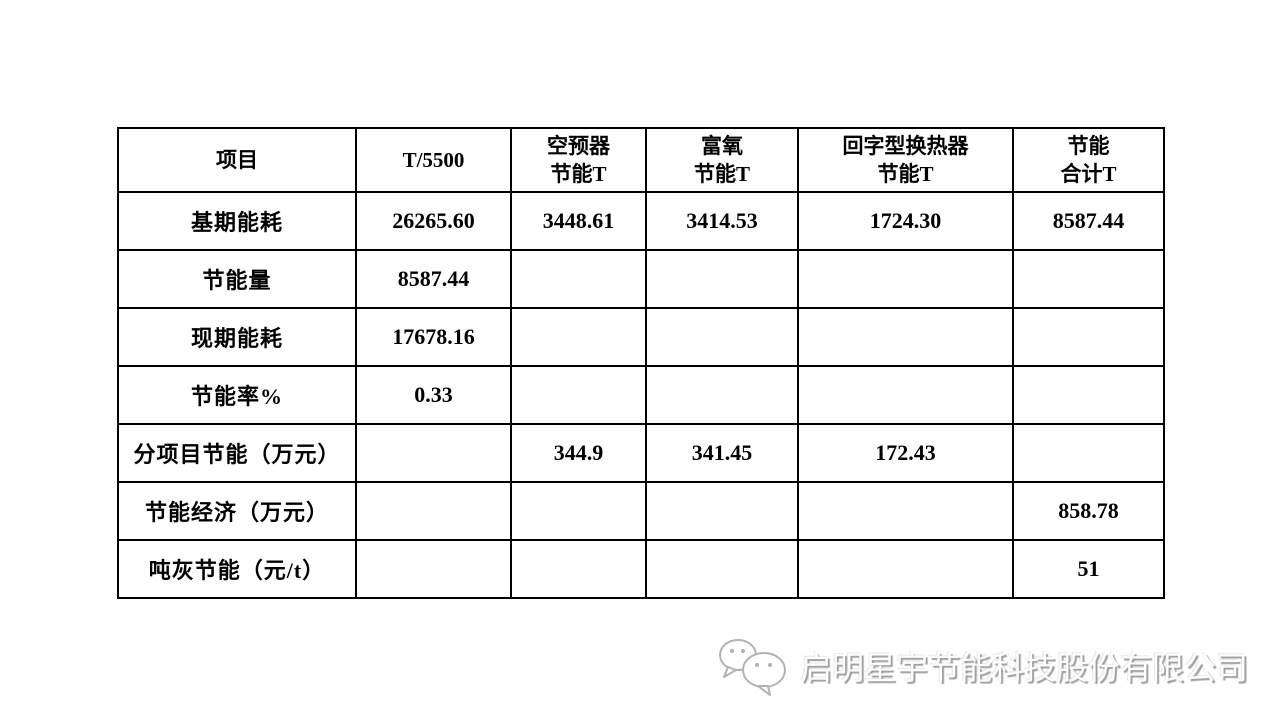 This screenshot has height=720, width=1280. I want to click on column-header-t5500: T/5500, so click(433, 160).